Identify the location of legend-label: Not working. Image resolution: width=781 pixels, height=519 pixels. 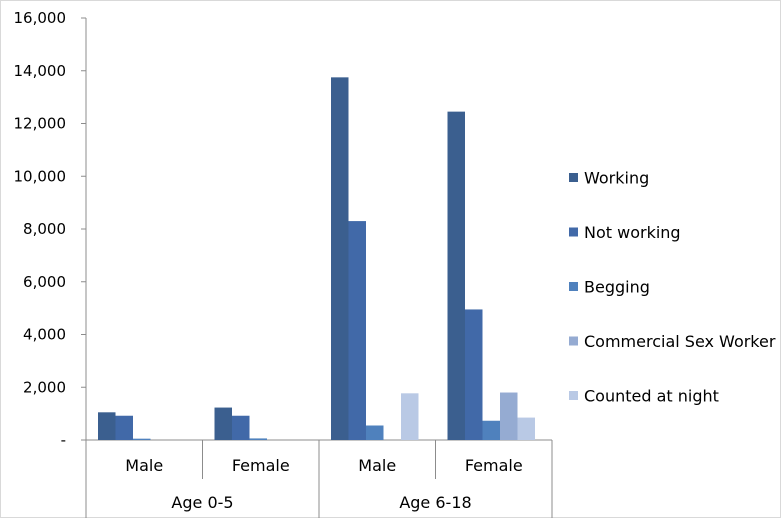
(632, 232).